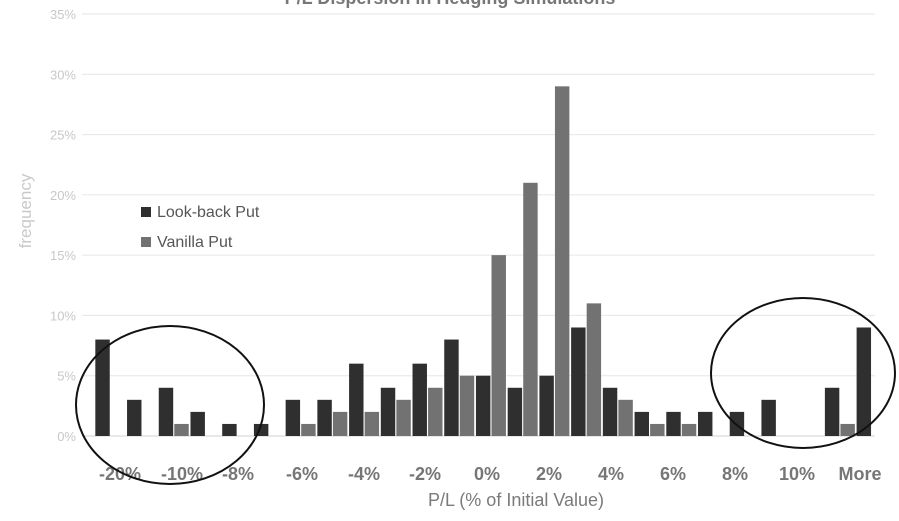 This screenshot has height=521, width=899. Describe the element at coordinates (146, 212) in the screenshot. I see `legend-swatch-look-back-put` at that location.